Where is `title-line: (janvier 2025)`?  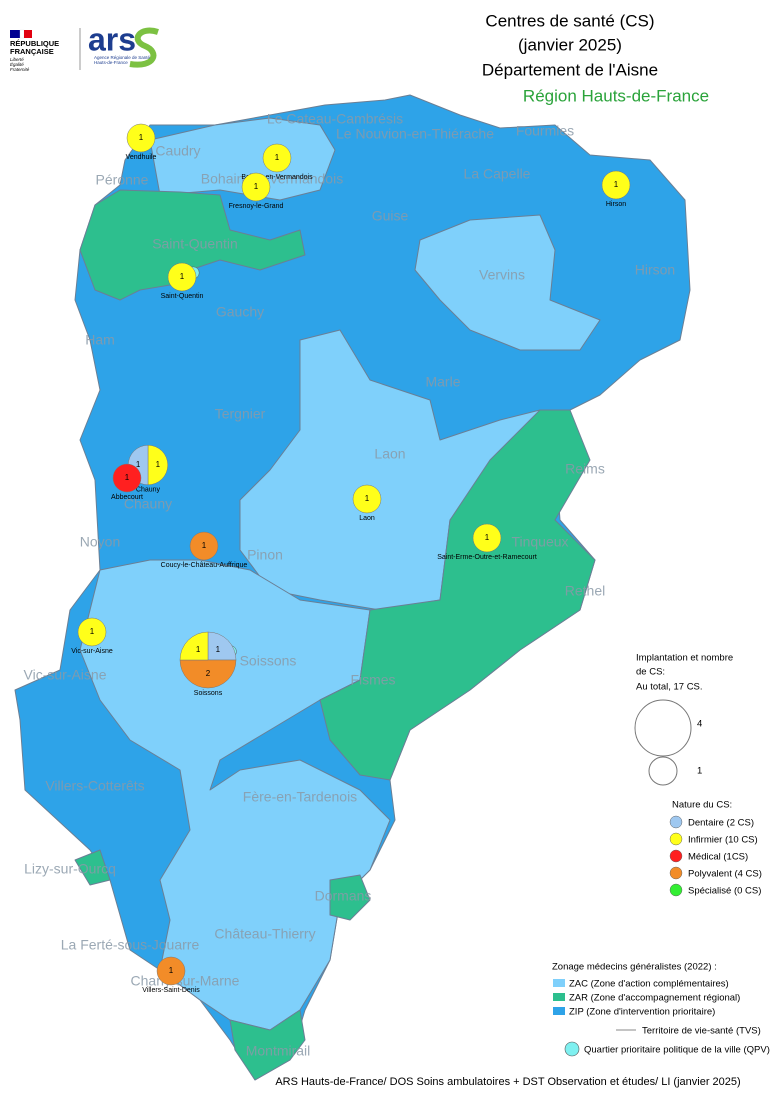
title-line: (janvier 2025) is located at coordinates (570, 44).